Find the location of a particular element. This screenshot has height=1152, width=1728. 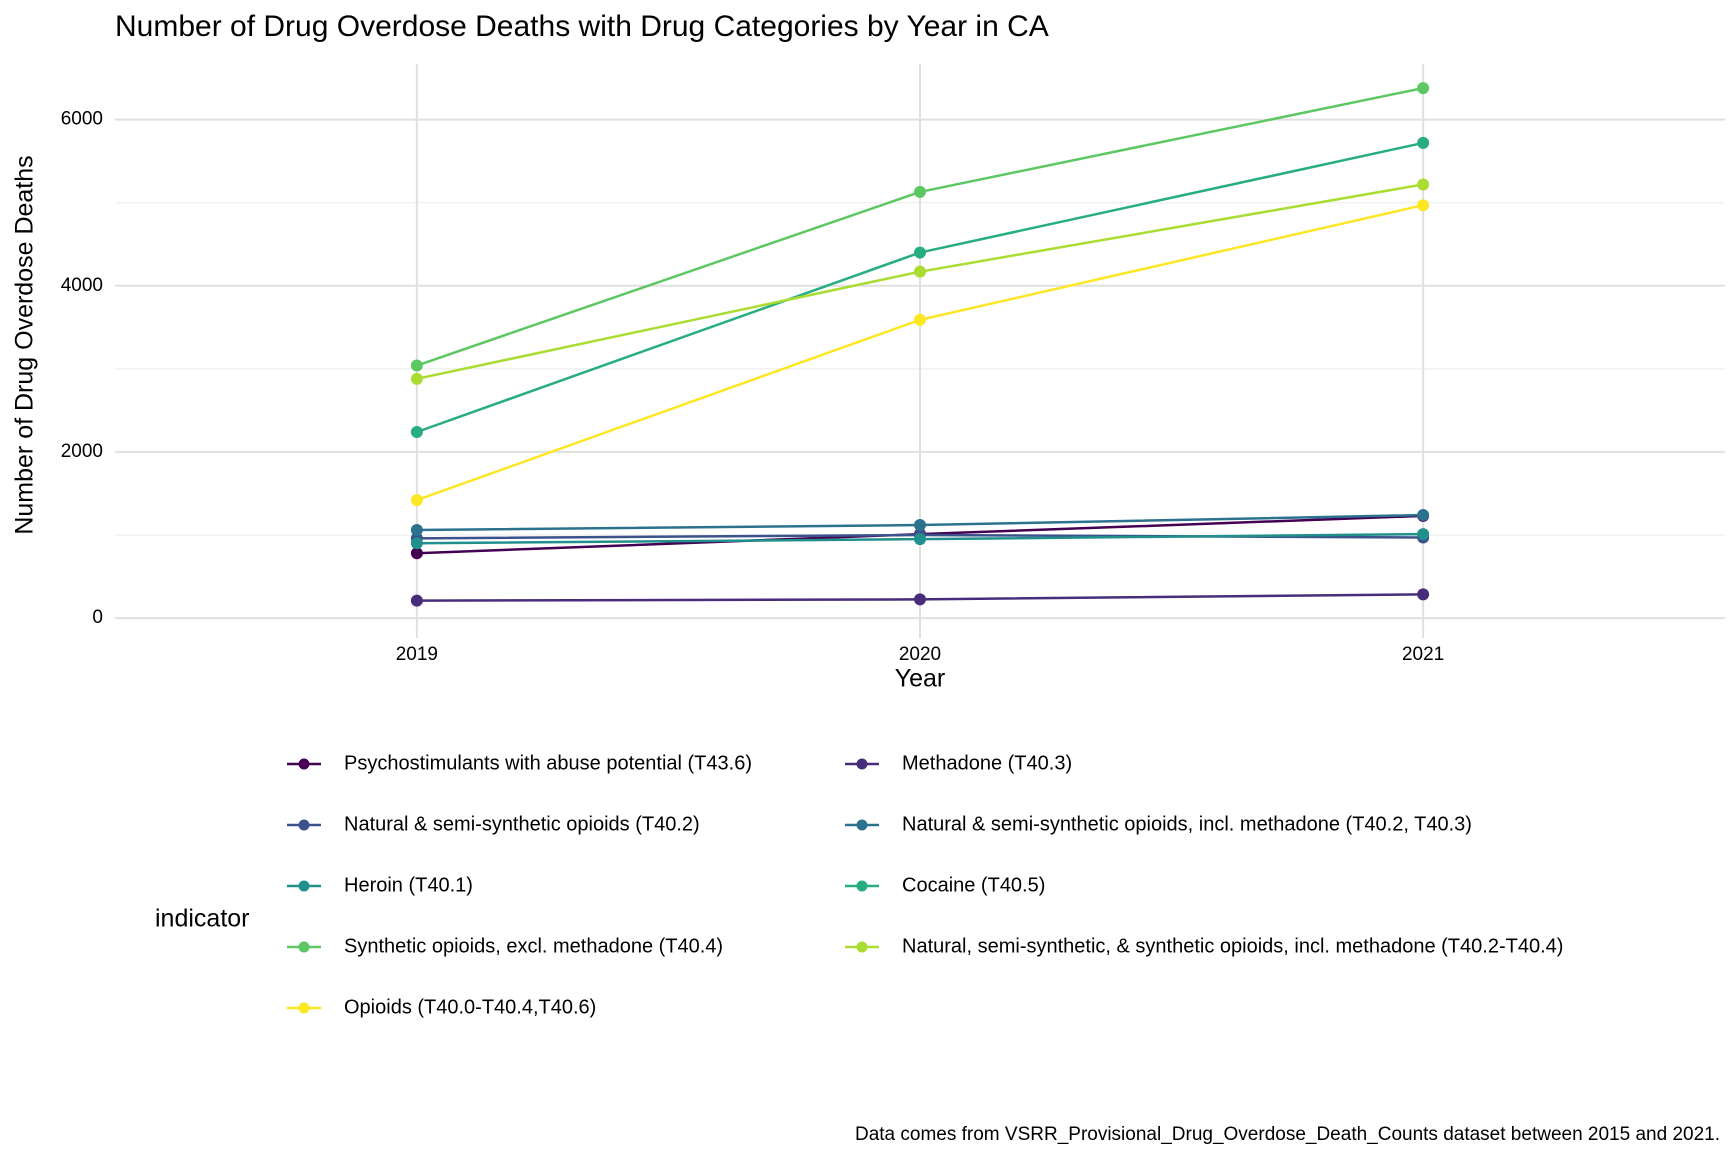

legend-label: Cocaine (T40.5) is located at coordinates (973, 885).